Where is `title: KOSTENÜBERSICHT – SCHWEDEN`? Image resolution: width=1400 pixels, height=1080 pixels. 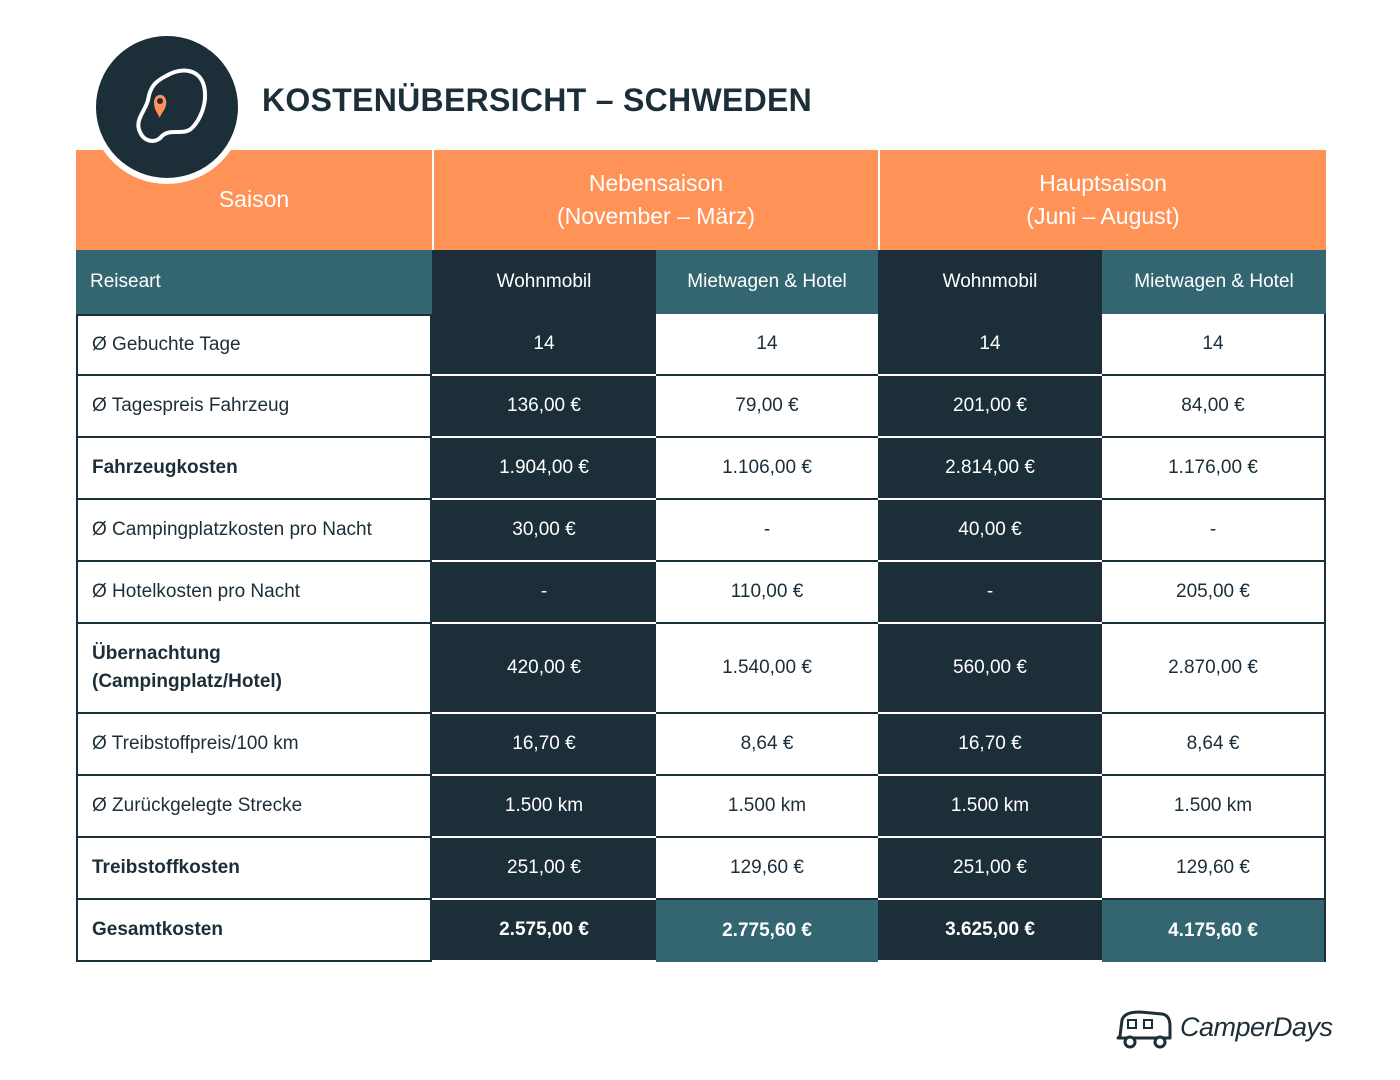
title: KOSTENÜBERSICHT – SCHWEDEN is located at coordinates (537, 100).